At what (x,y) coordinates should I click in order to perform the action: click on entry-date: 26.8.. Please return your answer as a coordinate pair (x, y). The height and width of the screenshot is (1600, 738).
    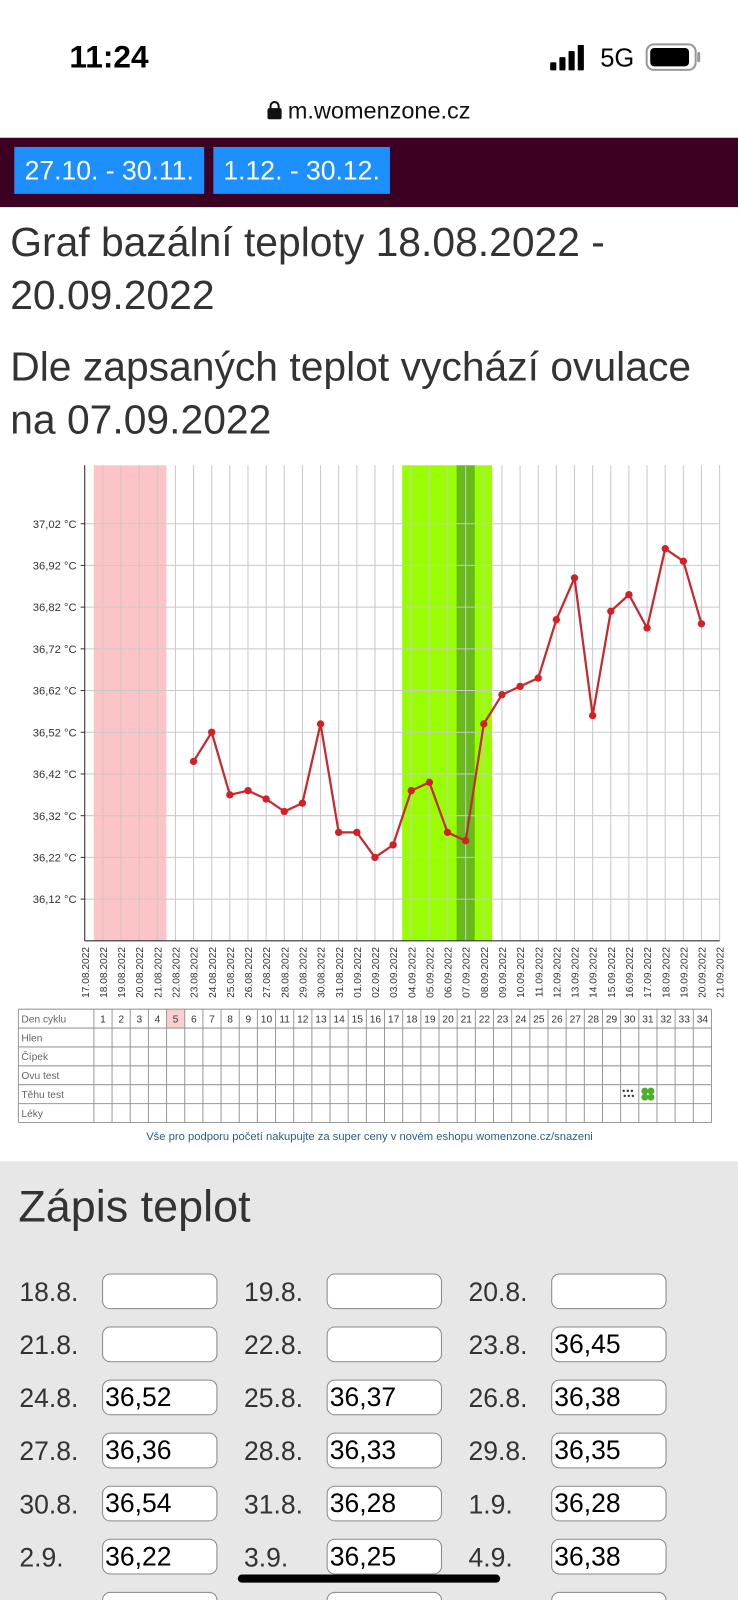
    Looking at the image, I should click on (498, 1398).